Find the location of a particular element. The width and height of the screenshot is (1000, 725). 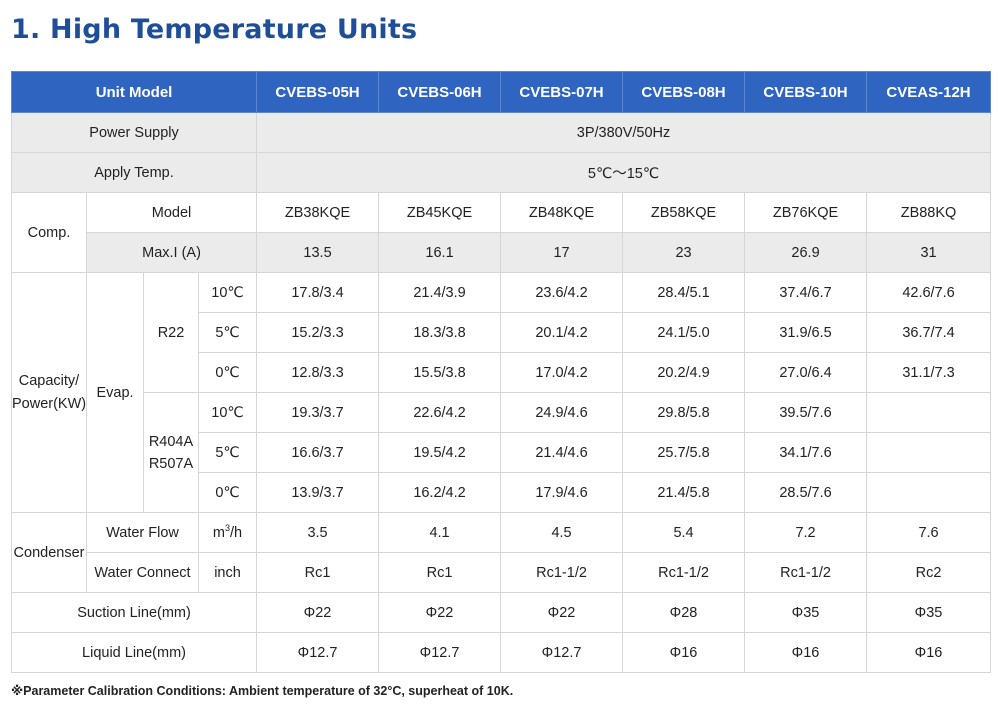

temp-label: 10℃ is located at coordinates (227, 292).